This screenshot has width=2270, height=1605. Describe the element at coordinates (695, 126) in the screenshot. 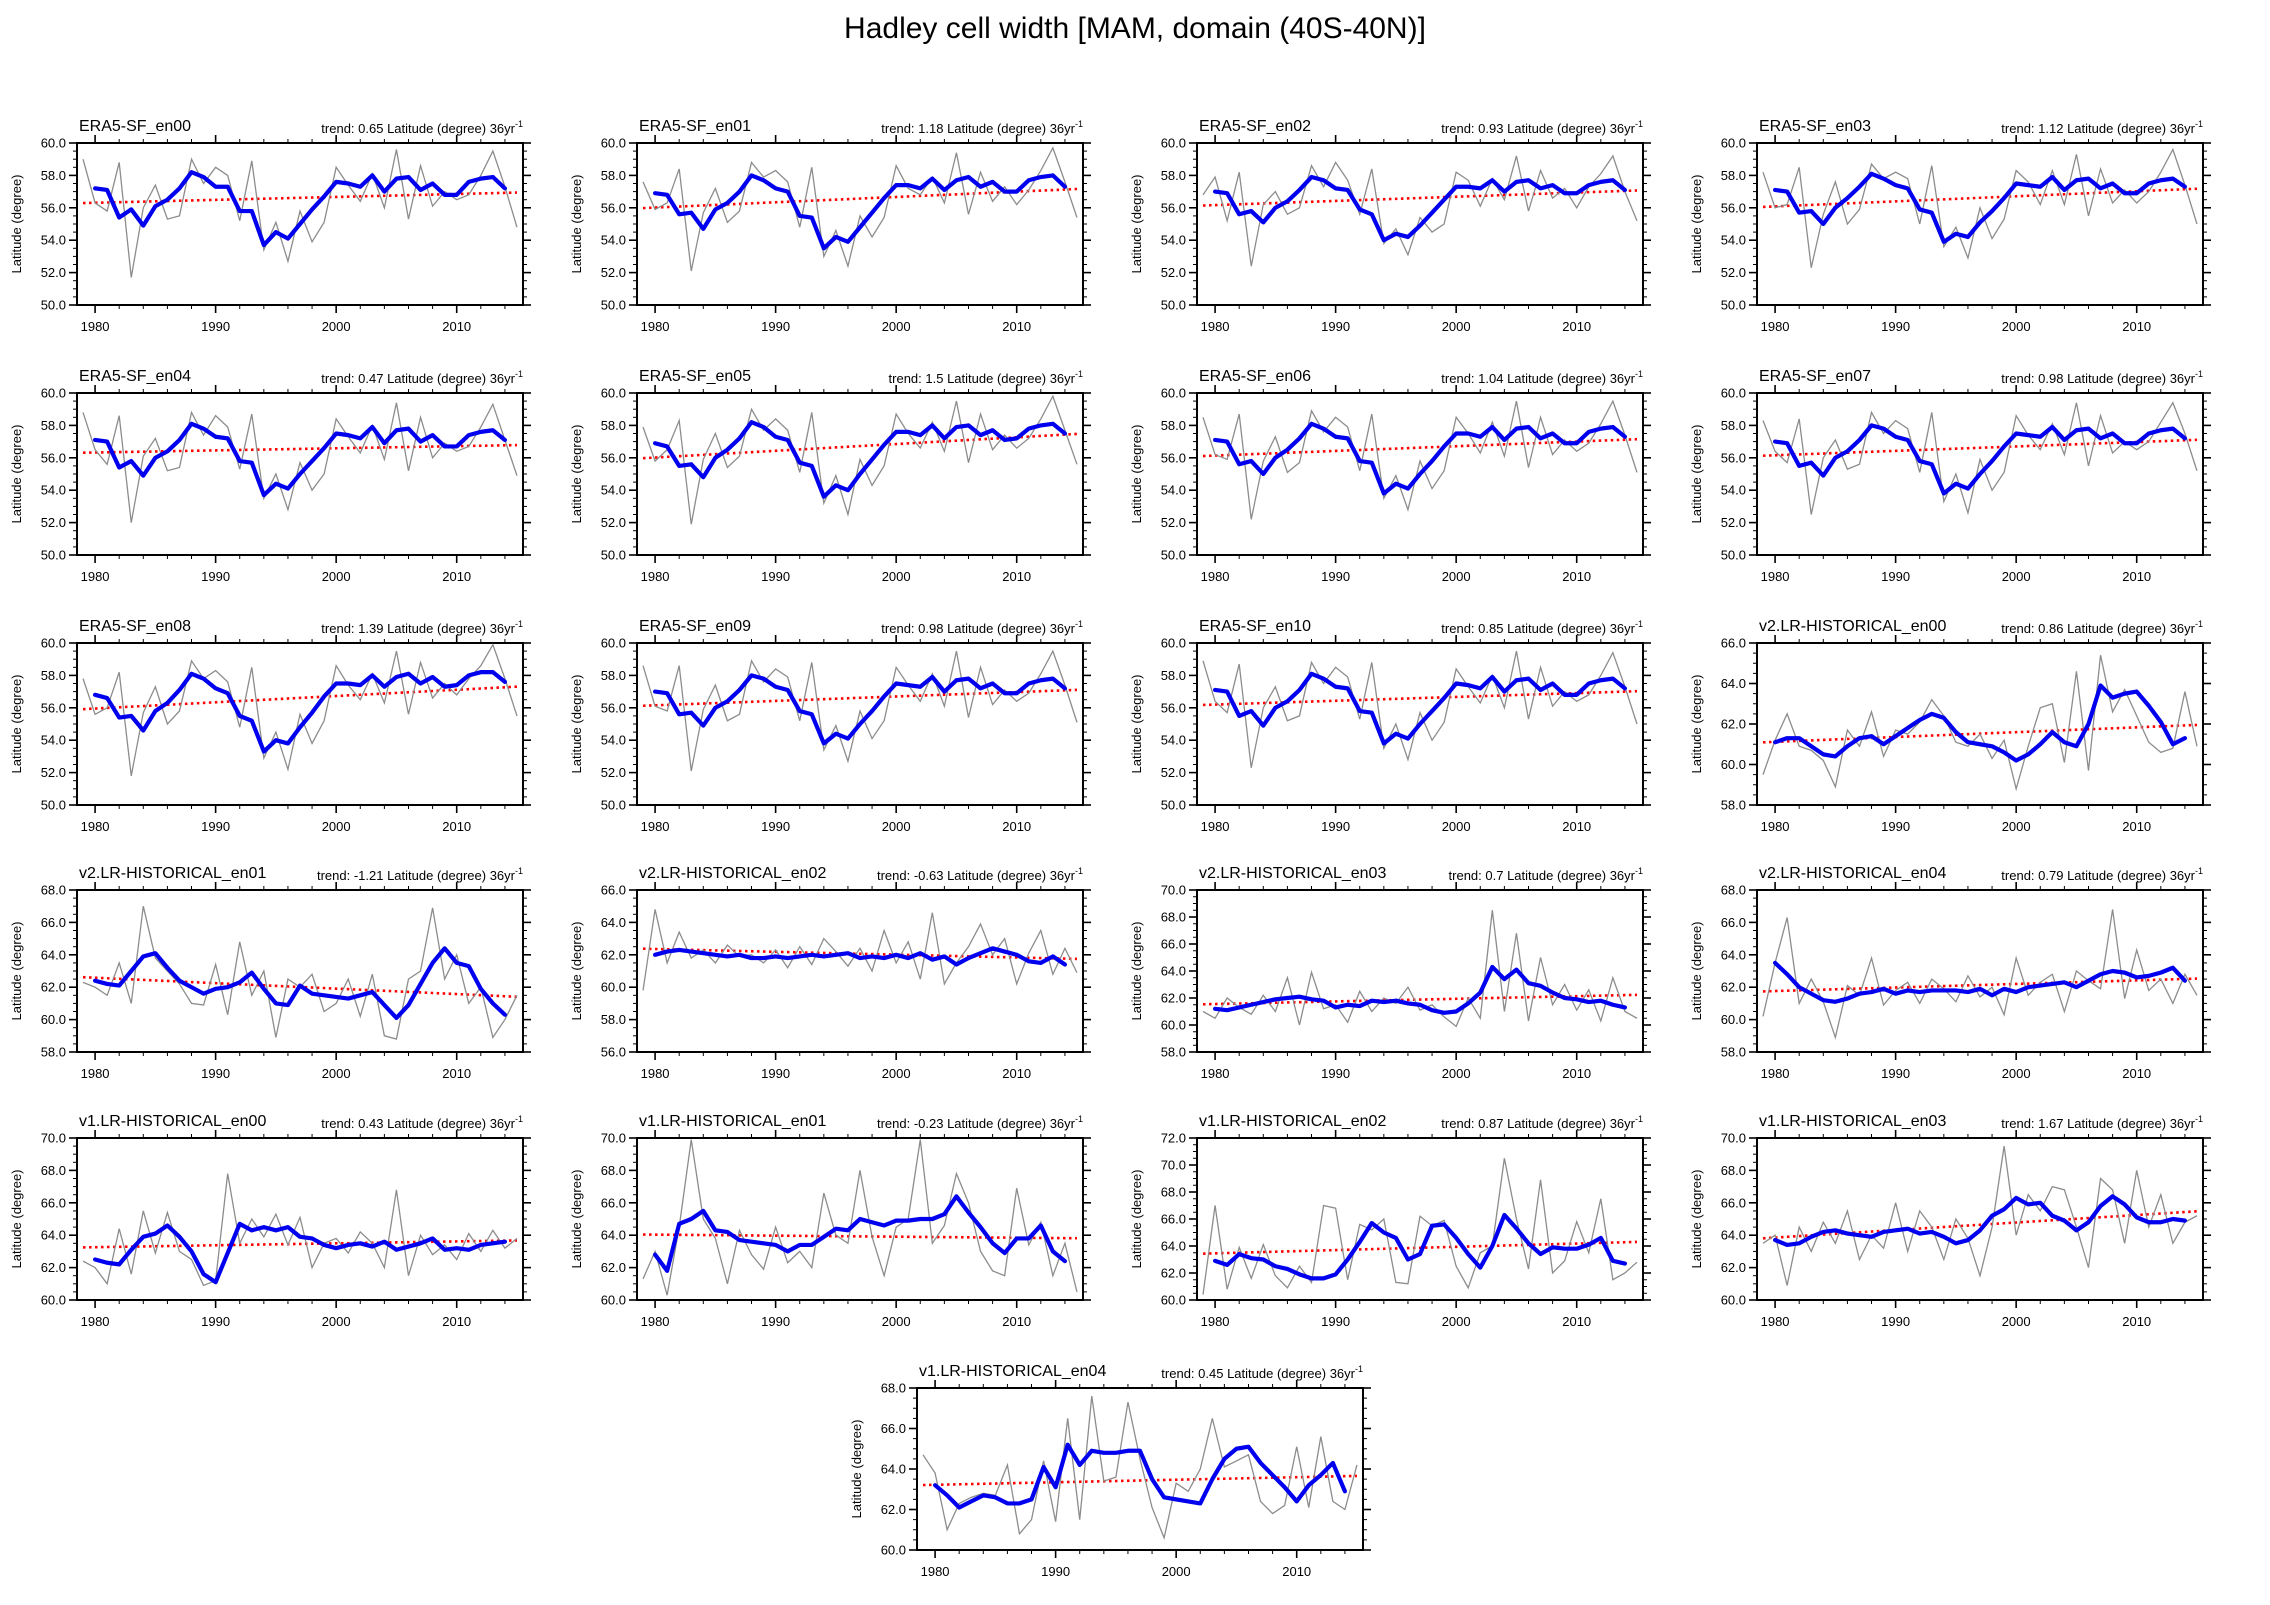

I see `panel-title: ERA5-SF_en01` at that location.